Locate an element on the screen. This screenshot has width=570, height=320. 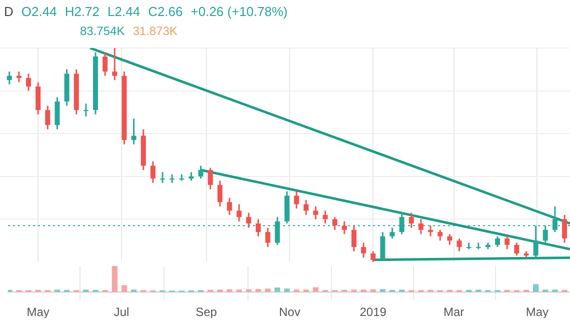
text: +0.26 (+10.78%) is located at coordinates (239, 11).